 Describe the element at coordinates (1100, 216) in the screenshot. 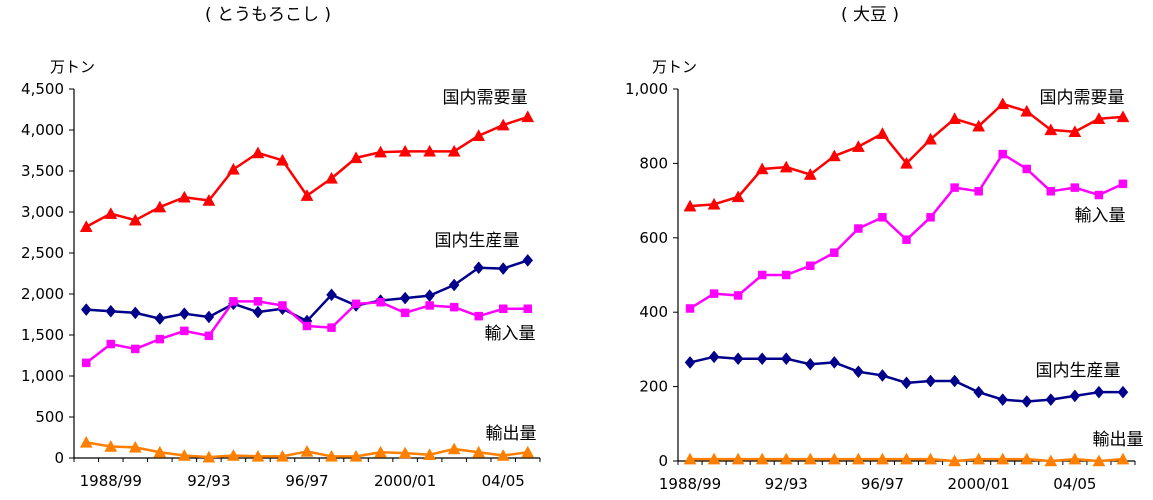

I see `soybean-series-label: 輸入量` at that location.